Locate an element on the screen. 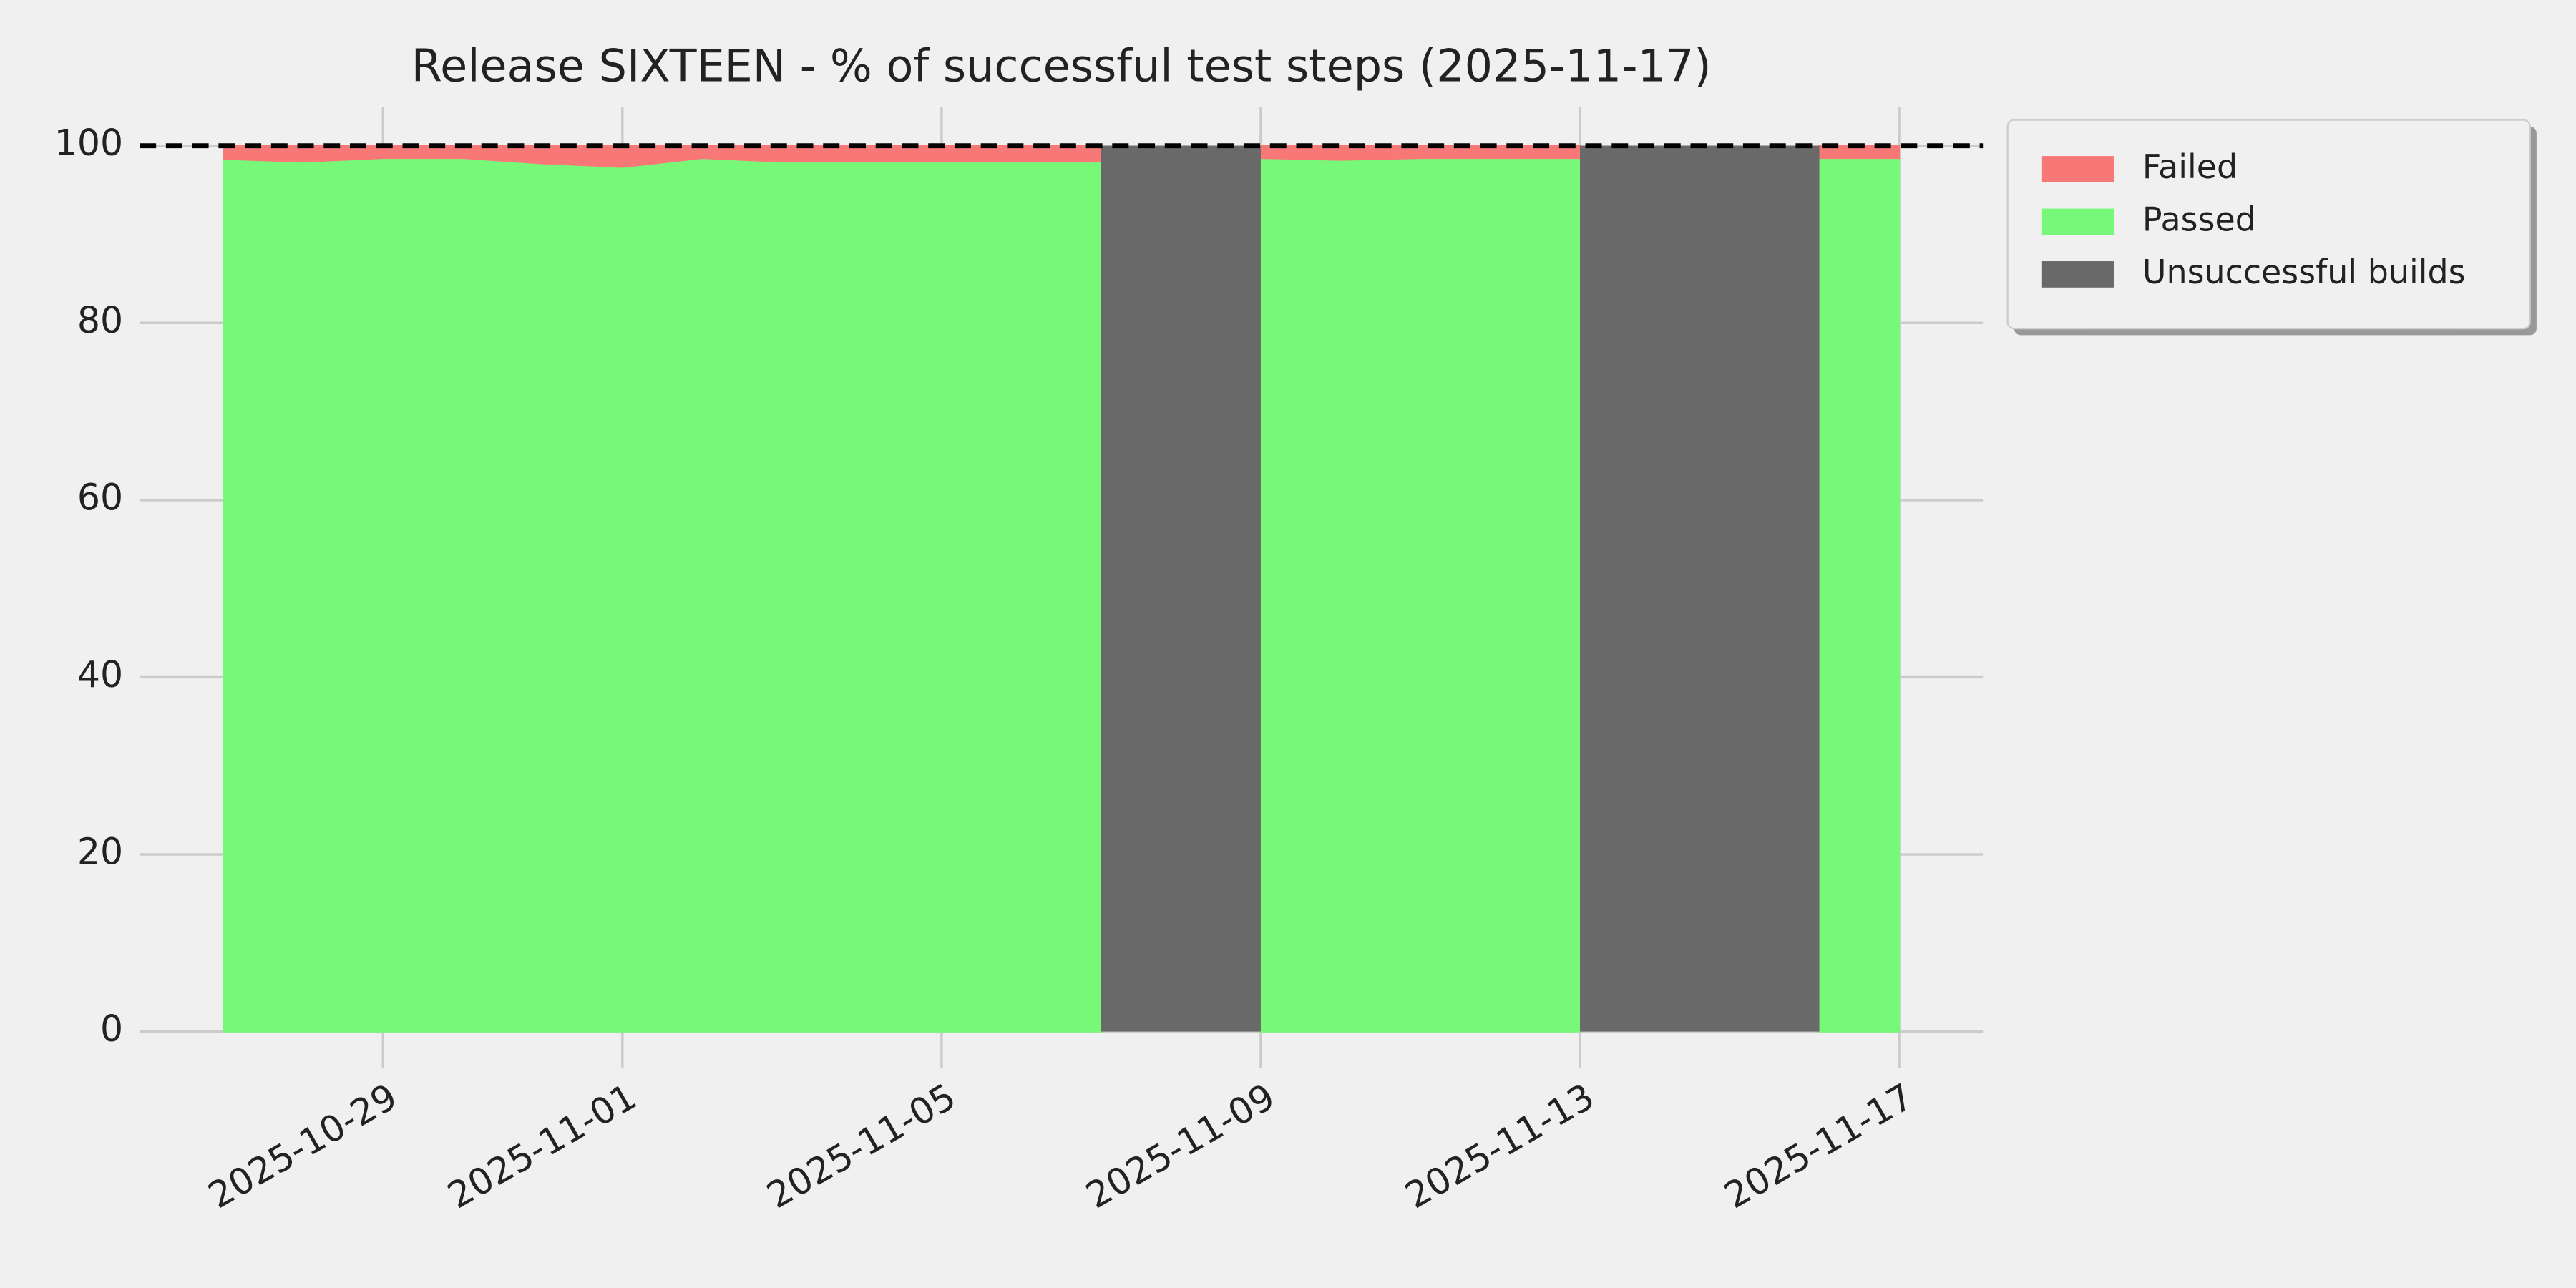  legend-label: Unsuccessful builds is located at coordinates (2304, 272).